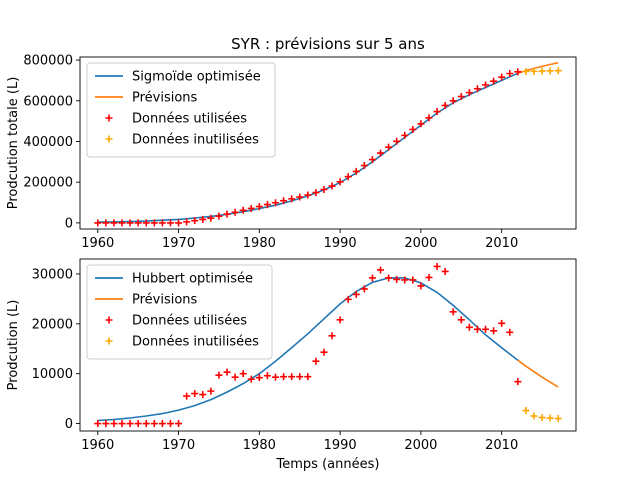 Image resolution: width=640 pixels, height=484 pixels. What do you see at coordinates (48, 61) in the screenshot?
I see `y-tick-label: 800000` at bounding box center [48, 61].